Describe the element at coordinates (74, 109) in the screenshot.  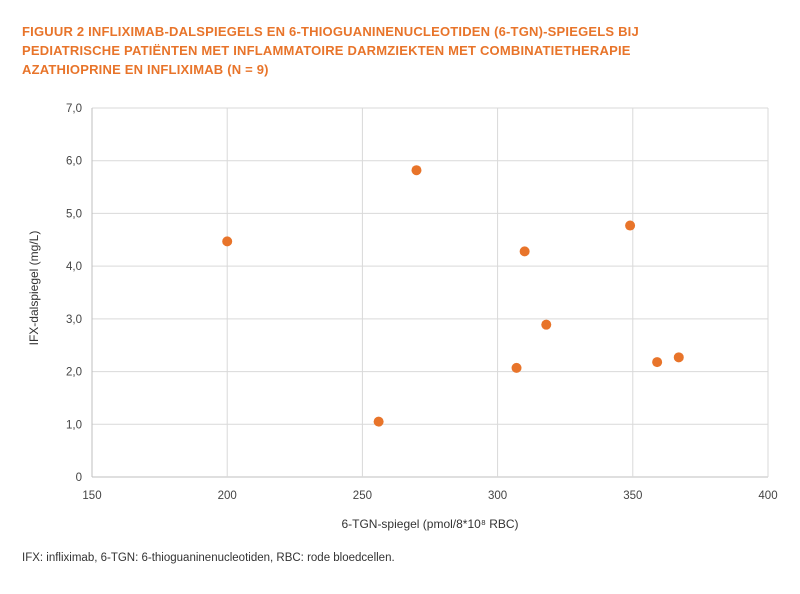
I see `y-tick-label: 7,0` at that location.